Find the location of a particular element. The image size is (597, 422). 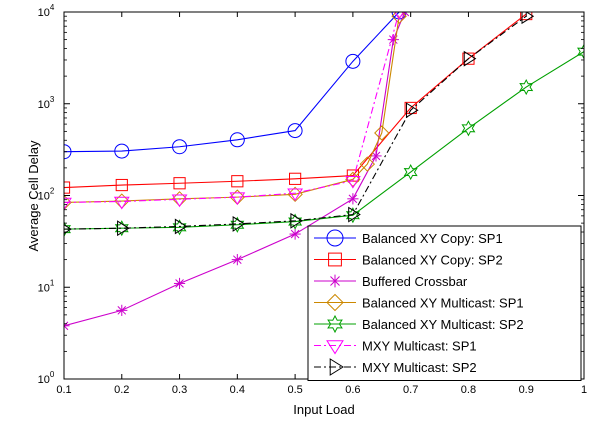

legend-label: Buffered Crossbar is located at coordinates (415, 281).